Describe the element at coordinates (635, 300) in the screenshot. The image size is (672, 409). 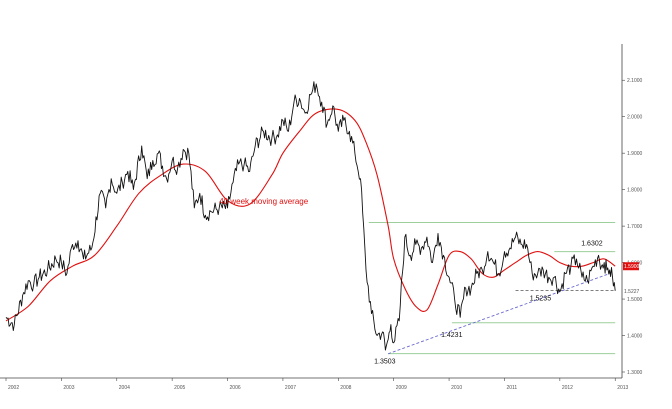
I see `y-tick-label: 1.5000` at that location.